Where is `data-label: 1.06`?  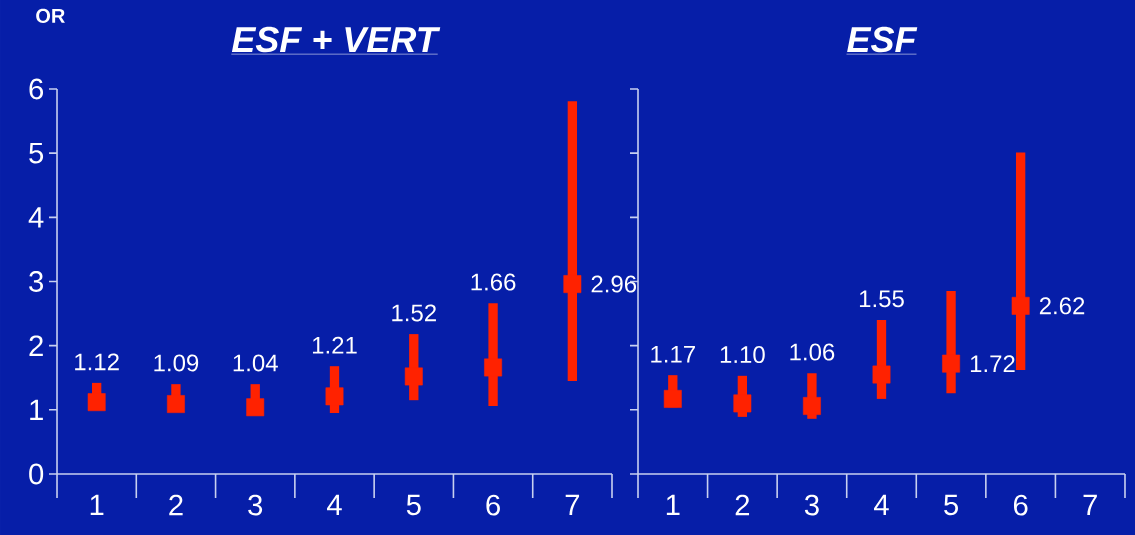 data-label: 1.06 is located at coordinates (812, 352).